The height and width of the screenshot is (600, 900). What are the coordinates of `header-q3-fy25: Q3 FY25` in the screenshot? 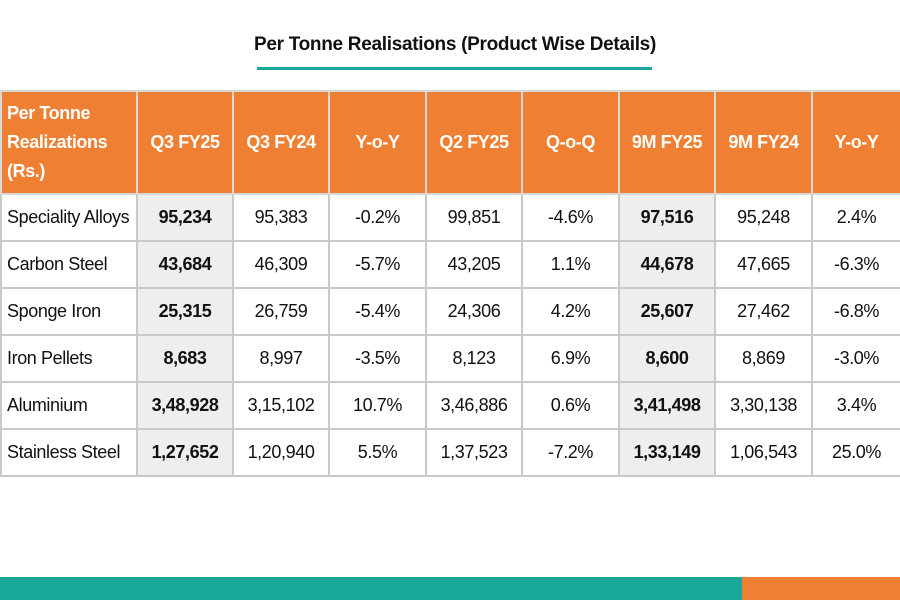 It's located at (185, 142).